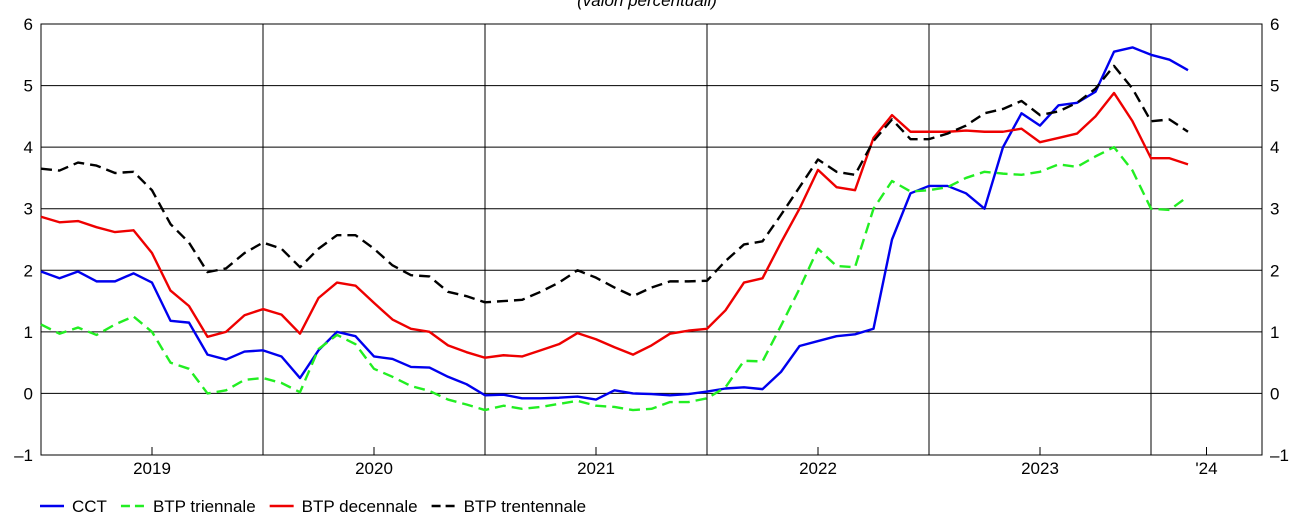  What do you see at coordinates (28, 270) in the screenshot?
I see `y-tick-label: 2` at bounding box center [28, 270].